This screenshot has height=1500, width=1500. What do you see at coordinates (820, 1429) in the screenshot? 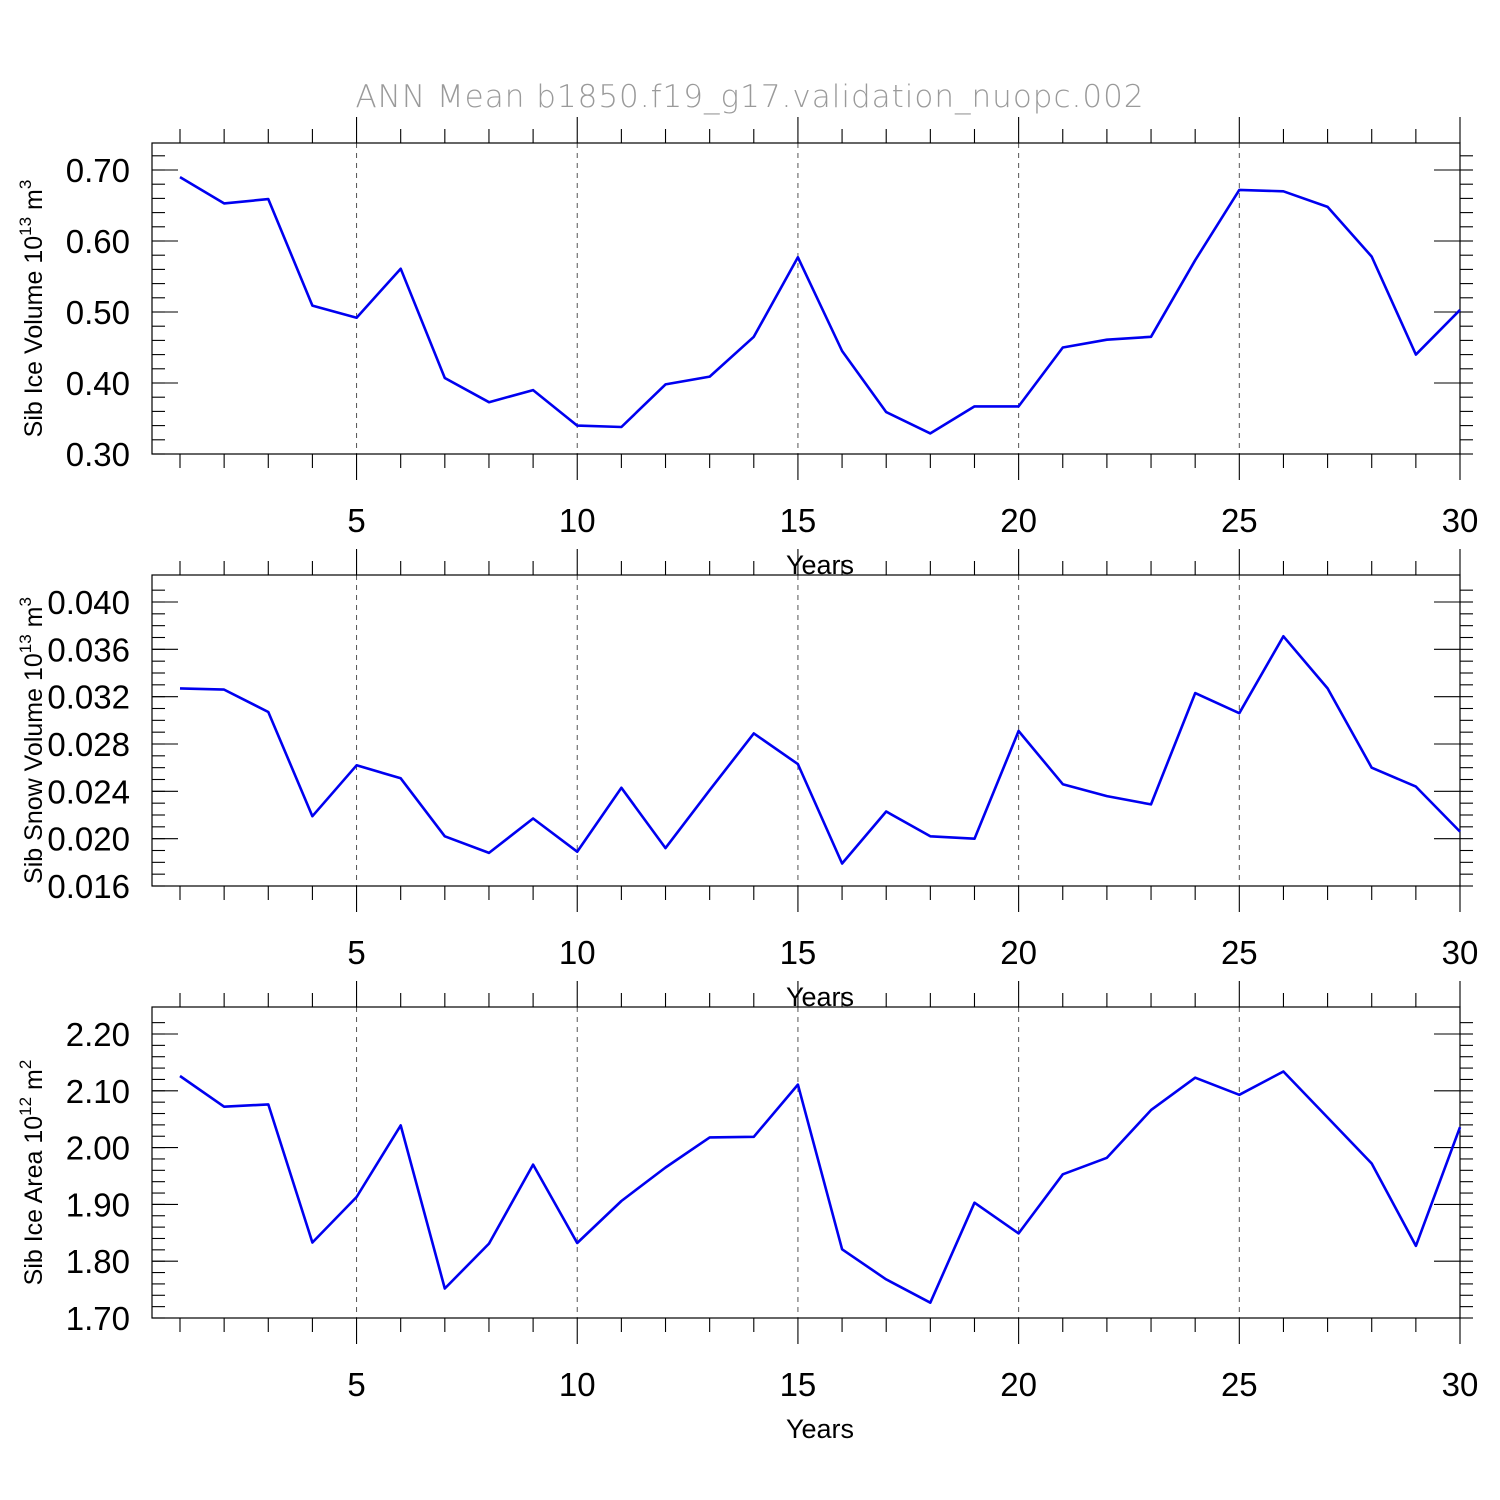
I see `x-axis-label: Years` at bounding box center [820, 1429].